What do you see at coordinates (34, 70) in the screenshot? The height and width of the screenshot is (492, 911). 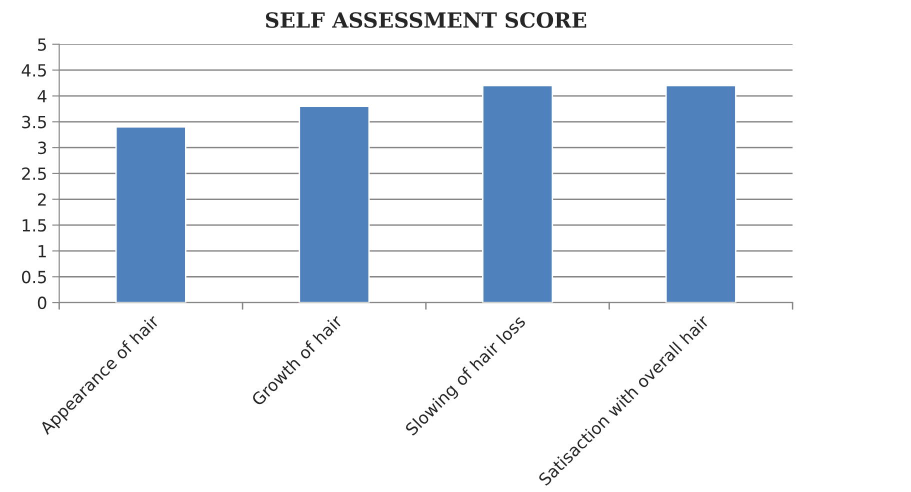 I see `y-tick-label: 4.5` at bounding box center [34, 70].